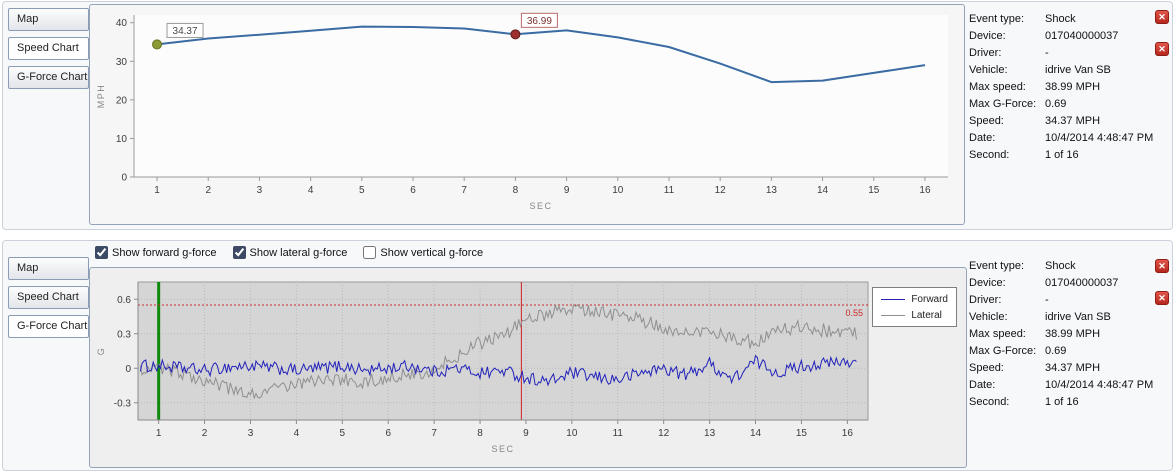 The image size is (1176, 473). I want to click on info-value: 017040000037, so click(1082, 35).